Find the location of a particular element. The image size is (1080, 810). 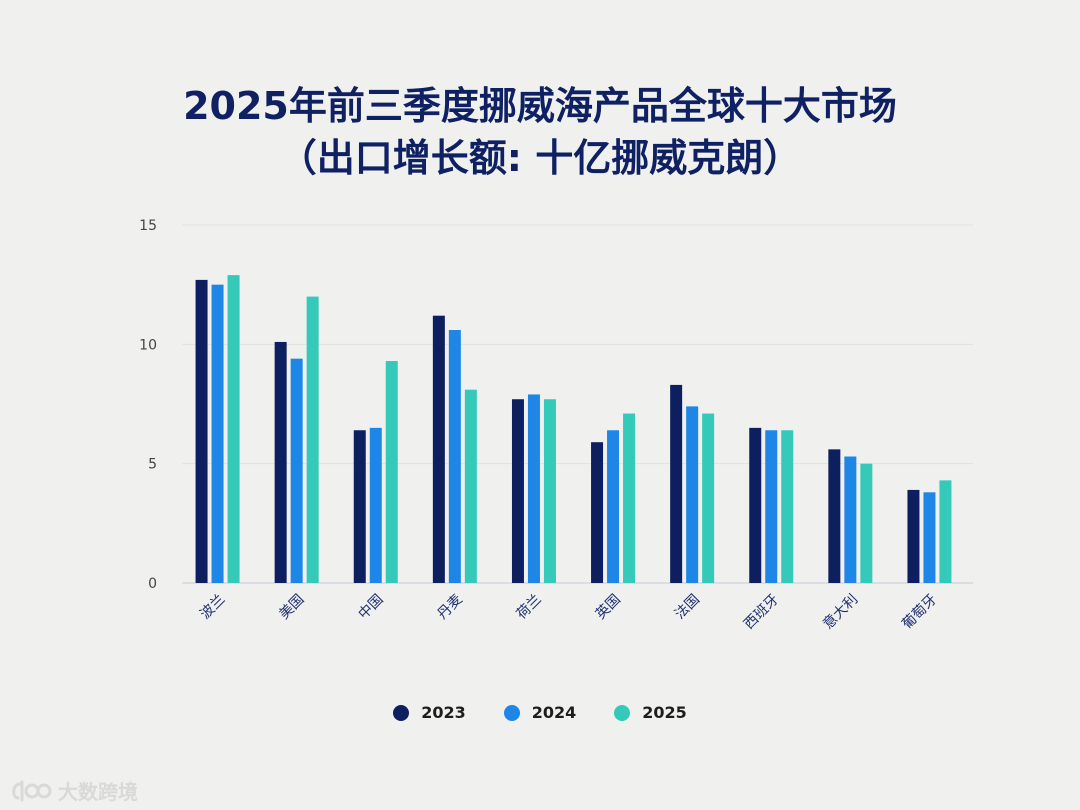

chart-title: 2025年前三季度挪威海产品全球十大市场 （出口增长额: 十亿挪威克朗） is located at coordinates (540, 132).